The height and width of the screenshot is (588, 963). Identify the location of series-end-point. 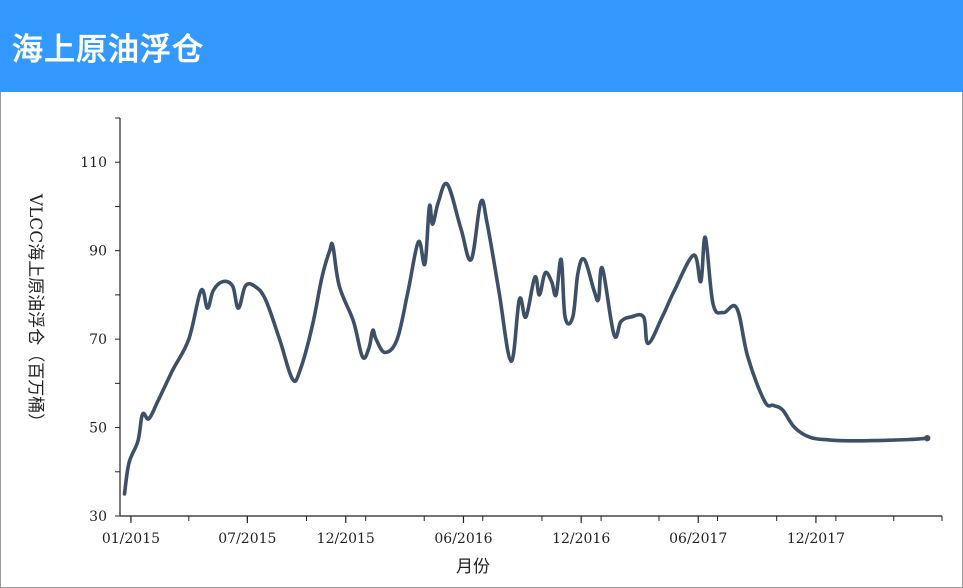
(927, 438).